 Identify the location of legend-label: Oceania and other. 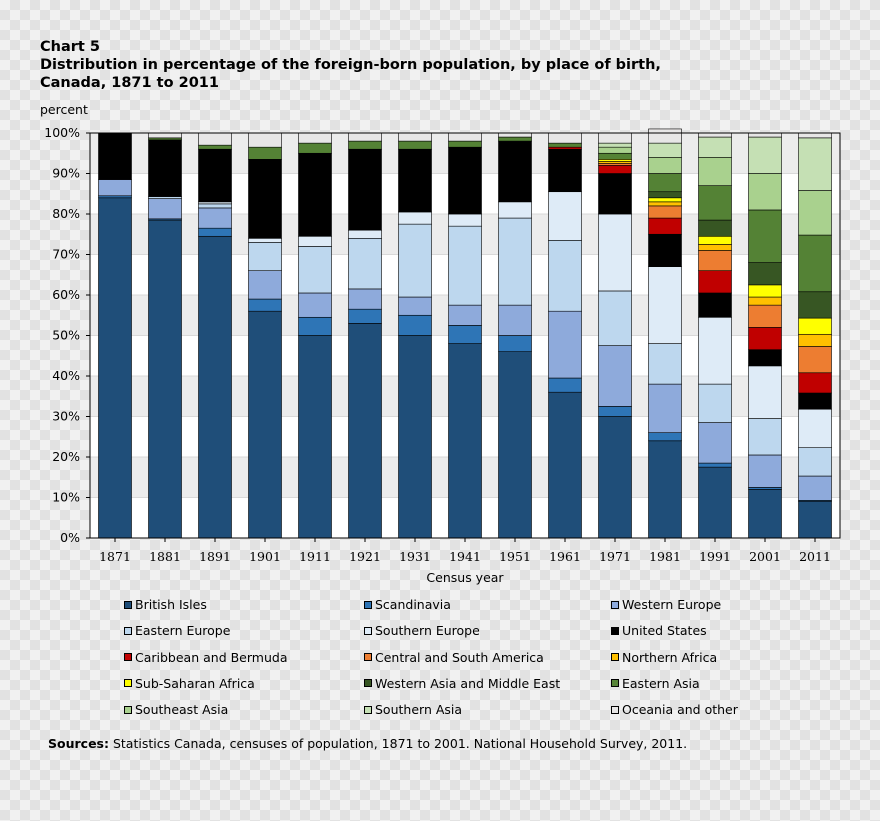
(680, 710).